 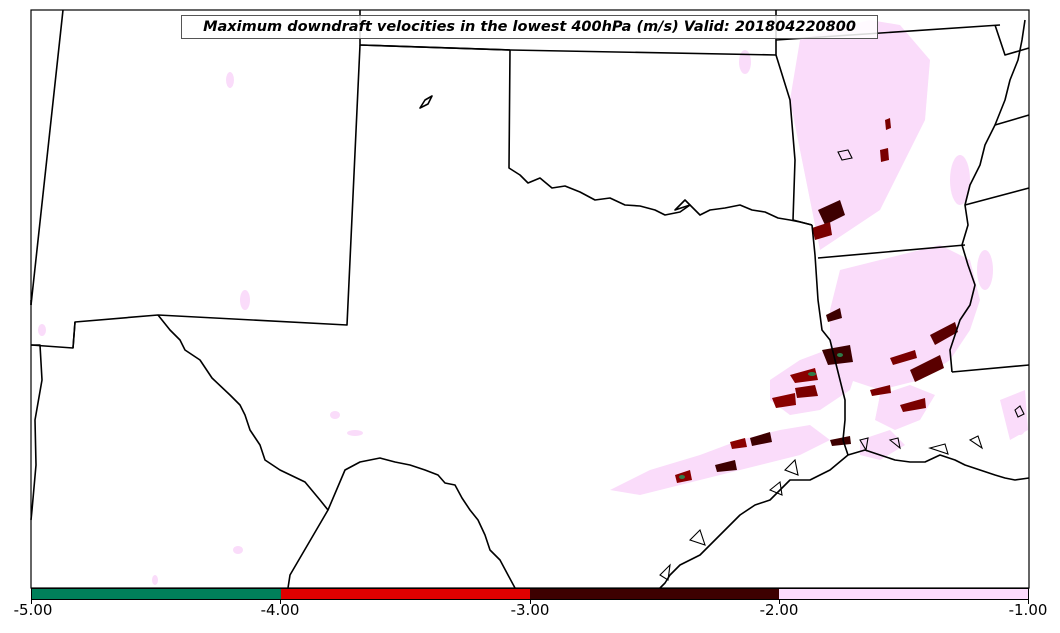 What do you see at coordinates (1028, 610) in the screenshot?
I see `colorbar-tick-label-5: -1.00` at bounding box center [1028, 610].